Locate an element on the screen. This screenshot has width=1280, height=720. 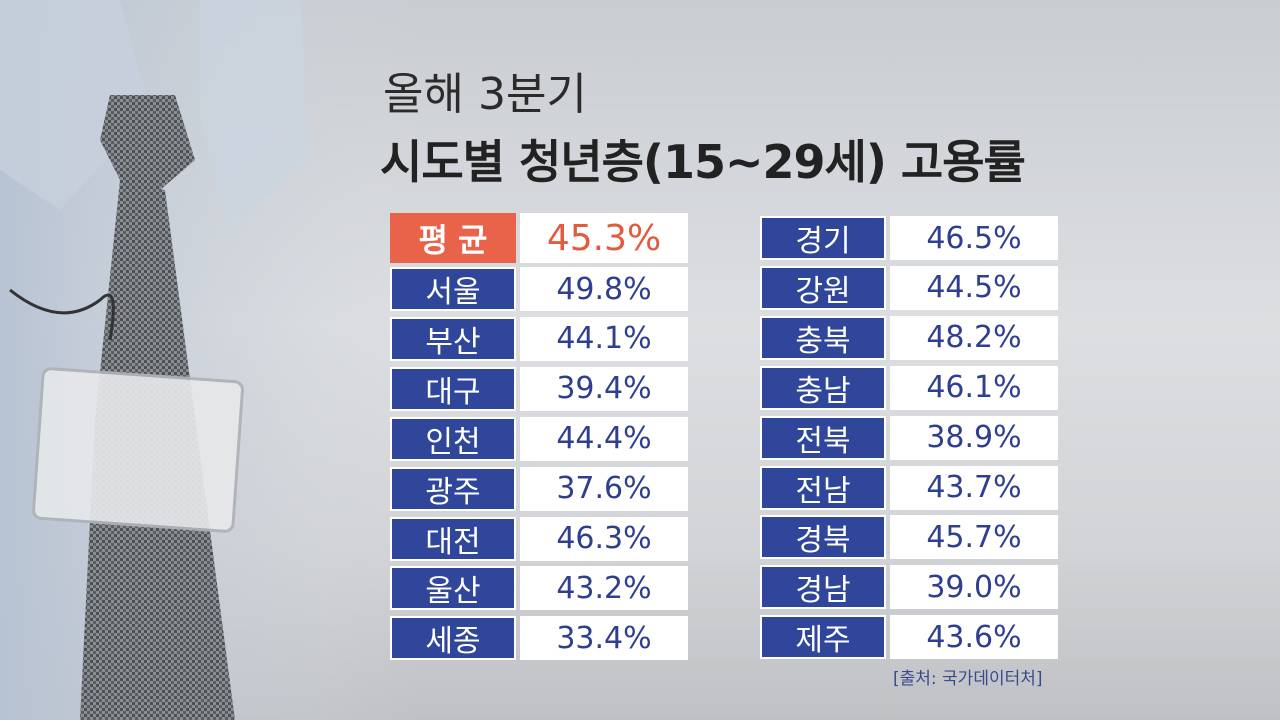
region-label: 경북 is located at coordinates (823, 537).